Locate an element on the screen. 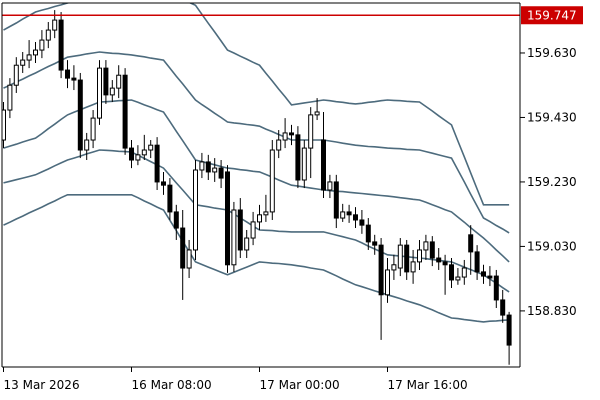 This screenshot has height=400, width=600. y-tick-label: 159.030 is located at coordinates (552, 246).